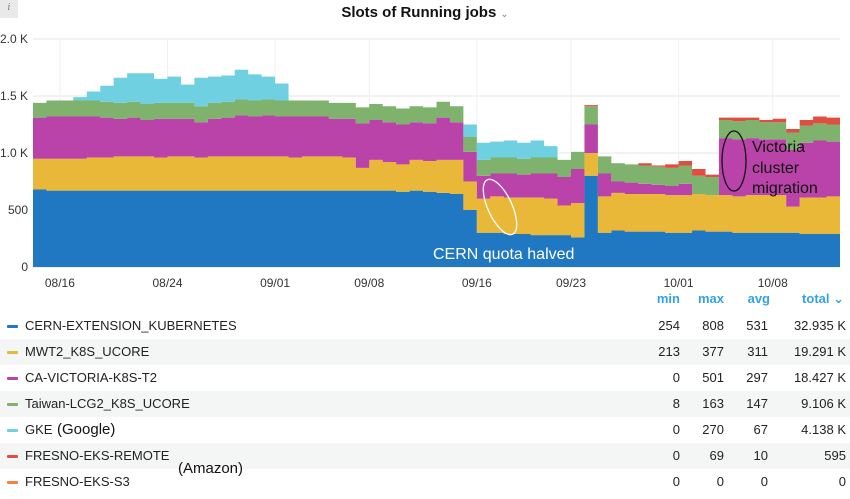 Image resolution: width=850 pixels, height=499 pixels. Describe the element at coordinates (819, 351) in the screenshot. I see `legend-total: 19.291 K` at that location.